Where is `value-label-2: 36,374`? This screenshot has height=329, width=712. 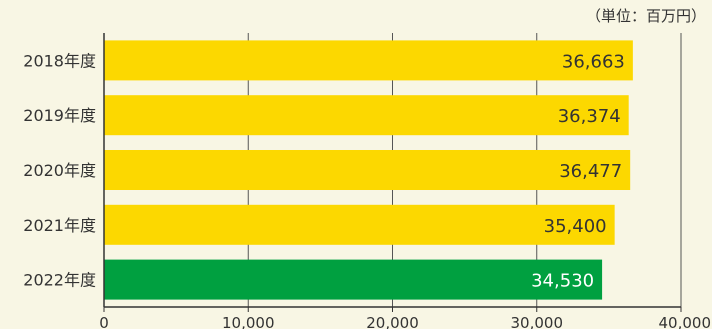
value-label-2: 36,374 is located at coordinates (589, 116).